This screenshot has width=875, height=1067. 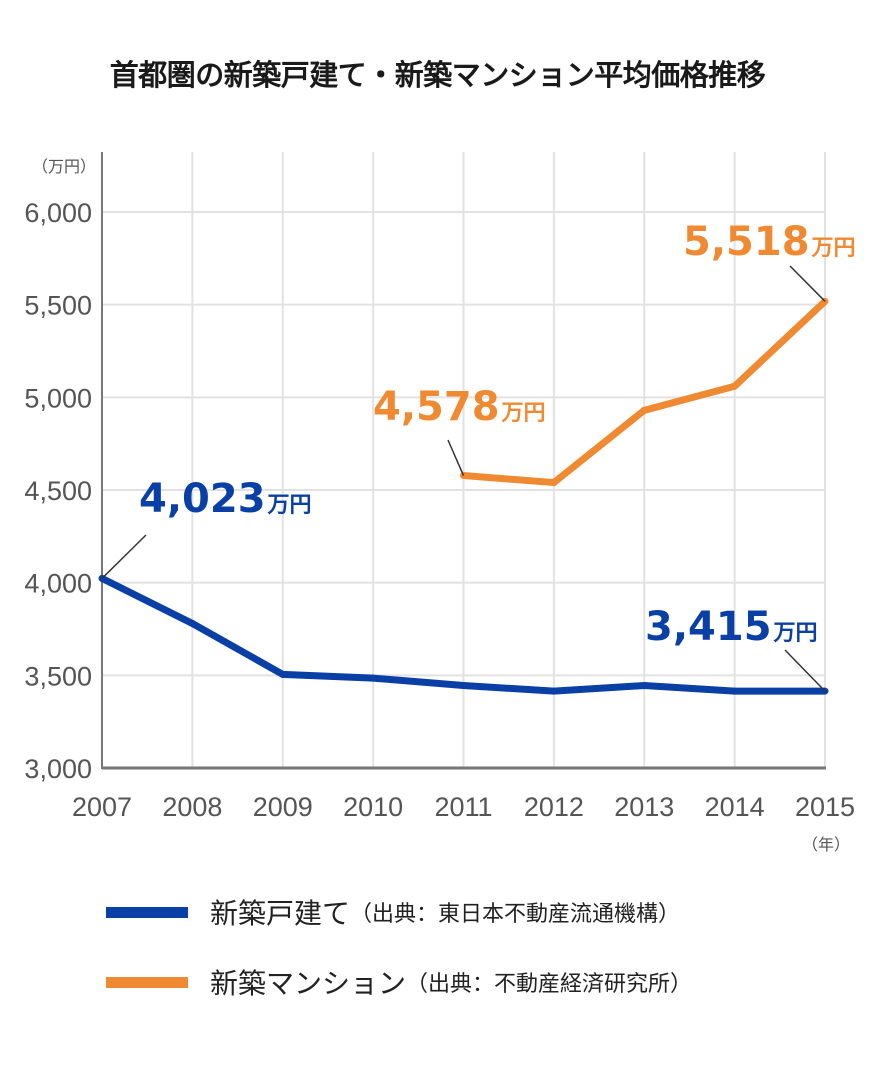 I want to click on annotation-label: 4,023万円, so click(x=225, y=499).